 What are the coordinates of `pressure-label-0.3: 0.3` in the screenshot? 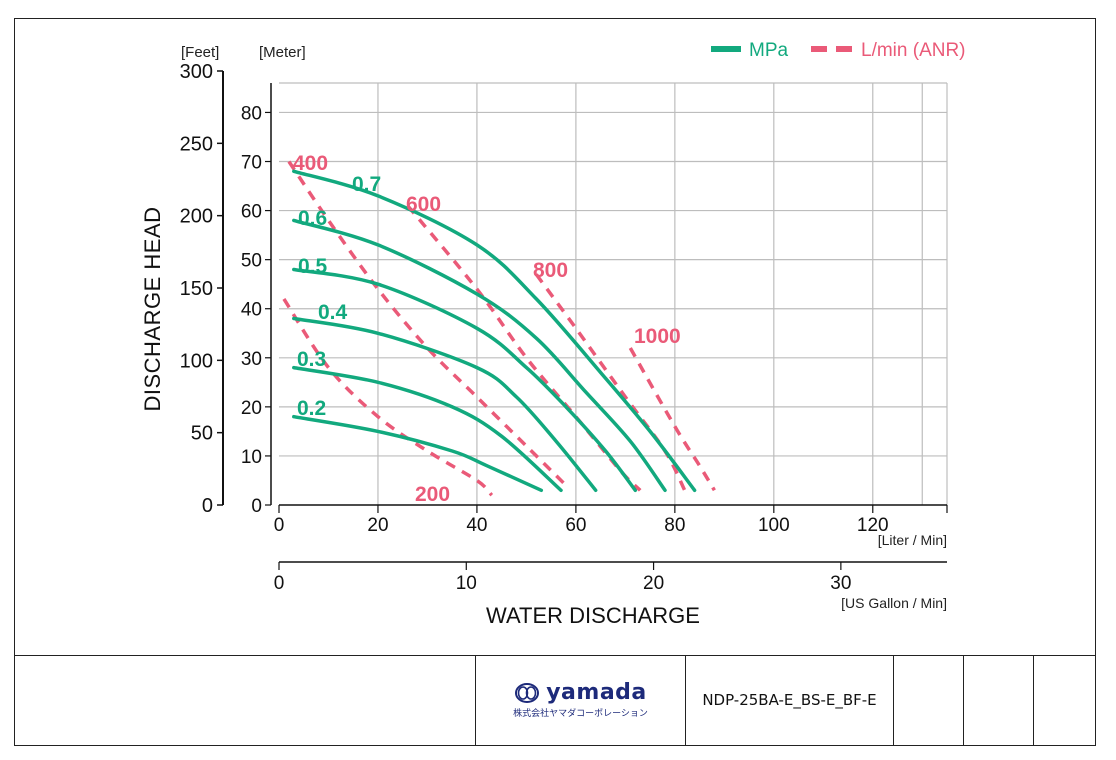 It's located at (311, 359).